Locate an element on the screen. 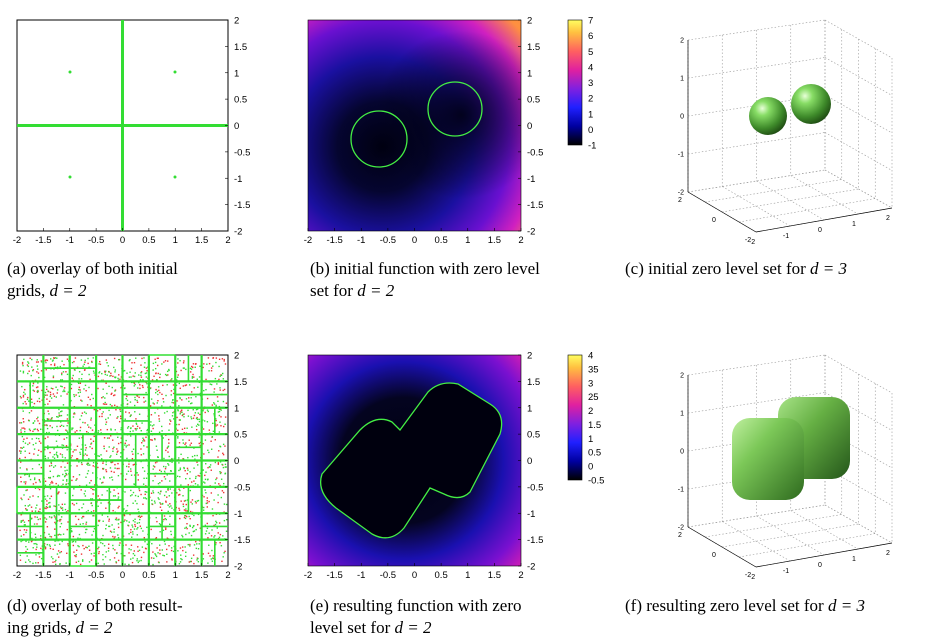  y-tick-label: 2 is located at coordinates (529, 356).